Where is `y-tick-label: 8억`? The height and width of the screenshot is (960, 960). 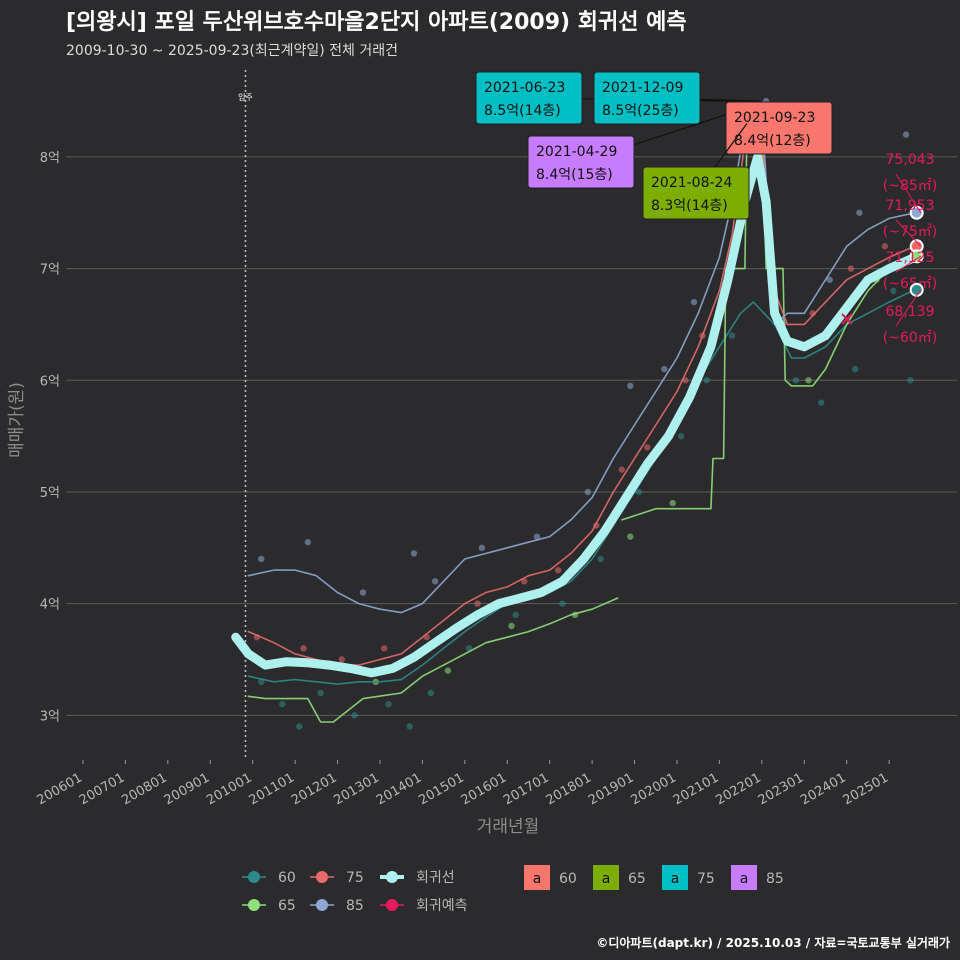
y-tick-label: 8억 is located at coordinates (50, 158).